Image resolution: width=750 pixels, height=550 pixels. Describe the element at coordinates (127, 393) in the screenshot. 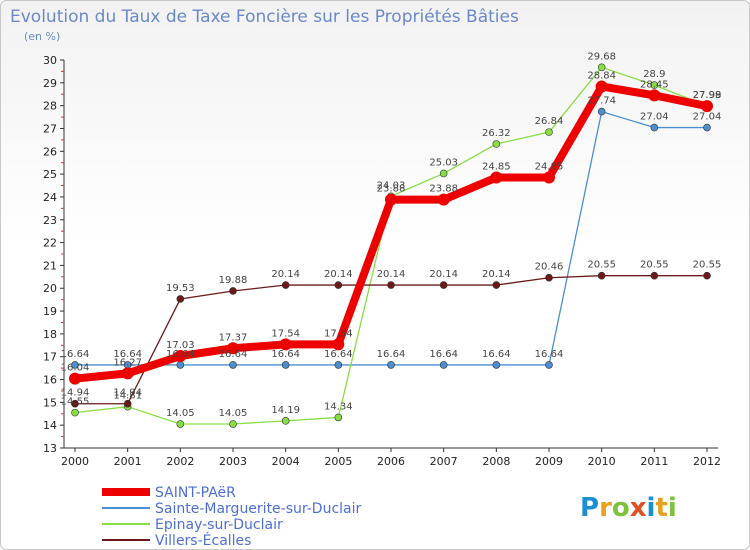

I see `data-label: 14.94` at that location.